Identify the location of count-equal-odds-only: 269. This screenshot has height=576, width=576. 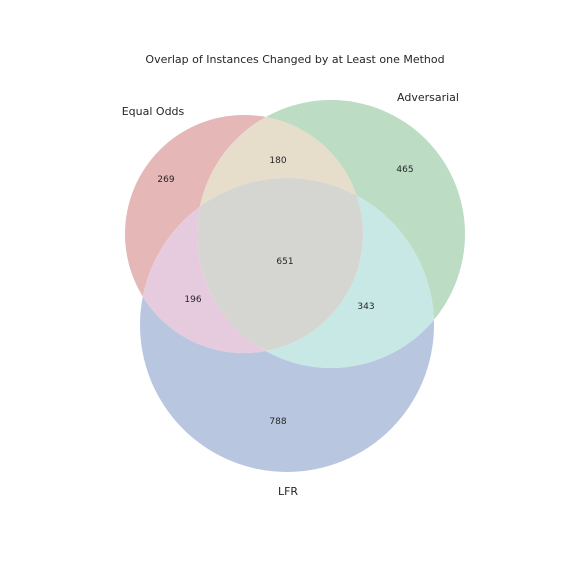
(165, 180).